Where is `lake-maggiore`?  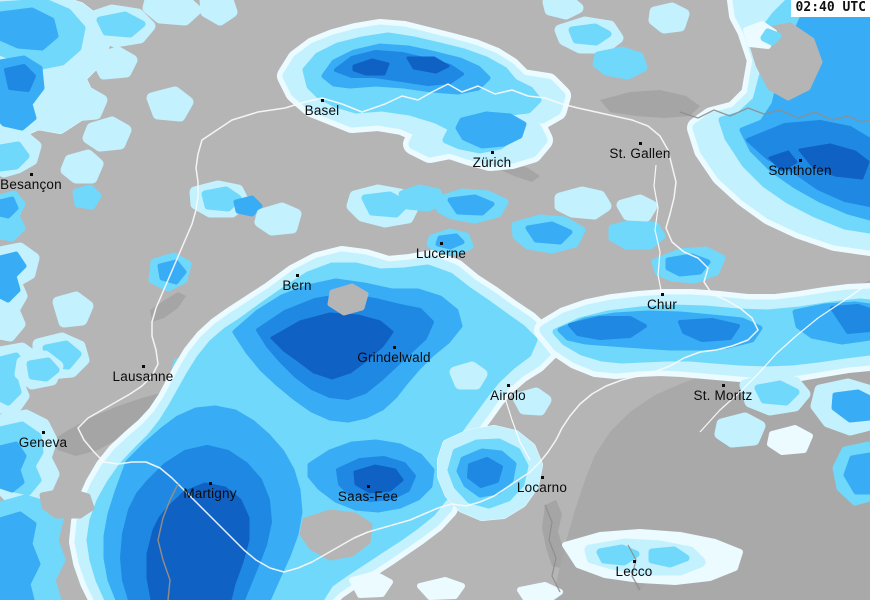
lake-maggiore is located at coordinates (553, 534).